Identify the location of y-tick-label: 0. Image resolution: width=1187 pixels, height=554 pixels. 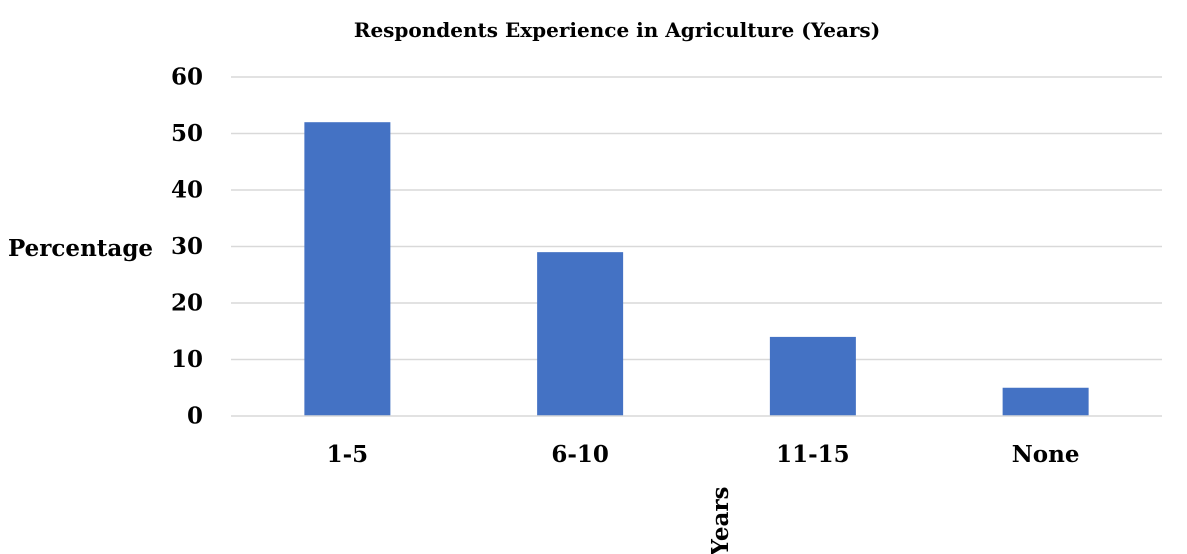
(195, 416).